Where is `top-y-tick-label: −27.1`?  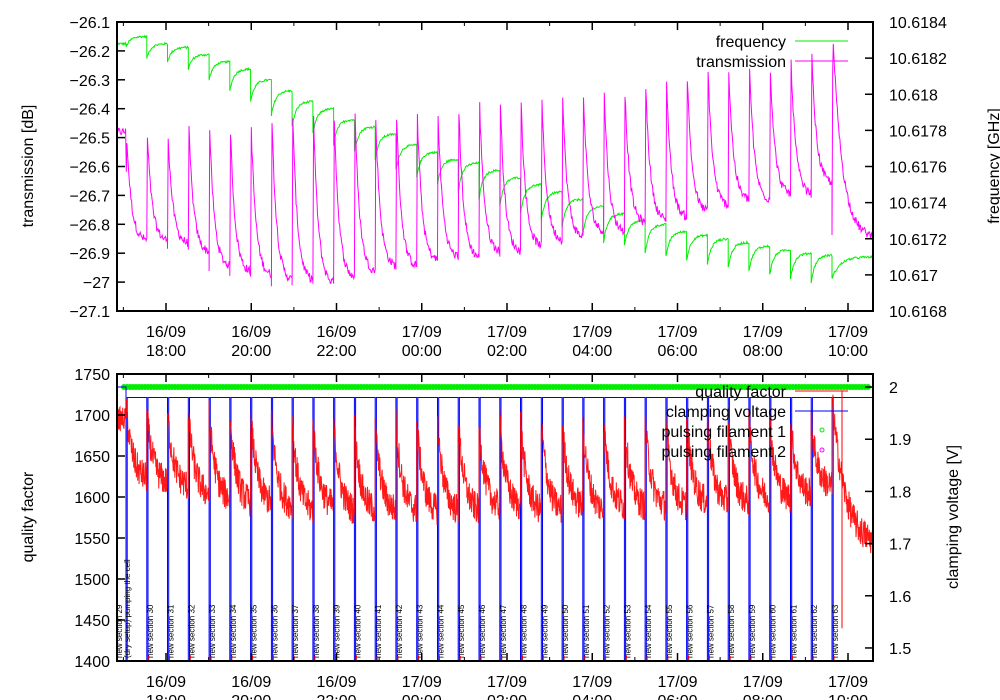
top-y-tick-label: −27.1 is located at coordinates (90, 312).